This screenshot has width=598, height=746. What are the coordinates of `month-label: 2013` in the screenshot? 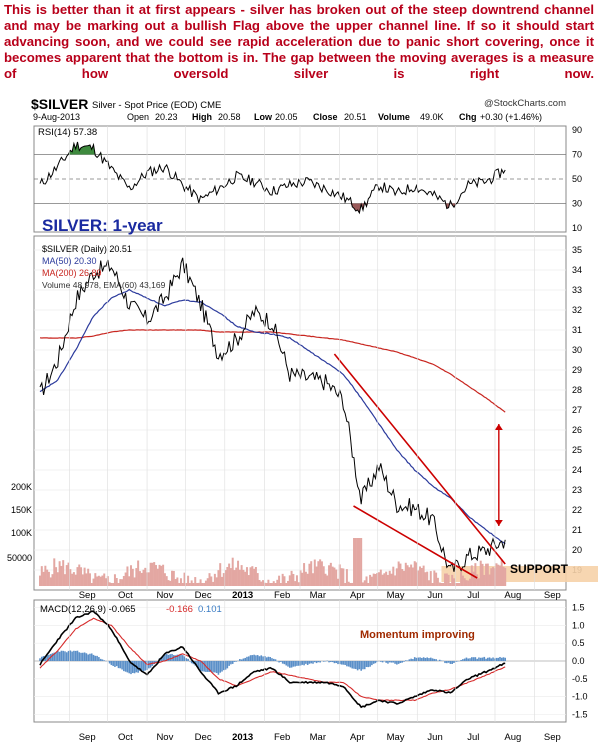 It's located at (242, 595).